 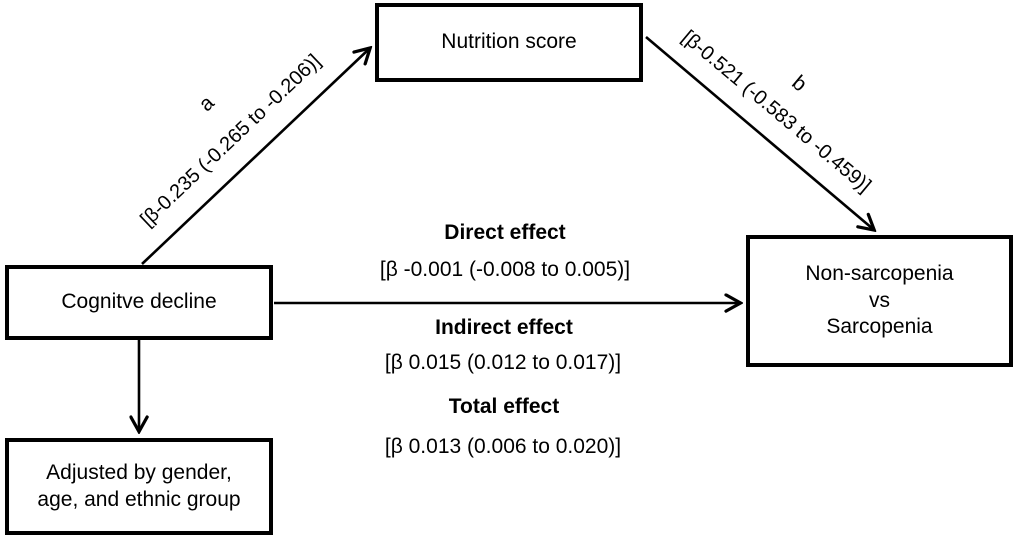 I want to click on predictor-box-label: Cognitve decline, so click(x=139, y=302).